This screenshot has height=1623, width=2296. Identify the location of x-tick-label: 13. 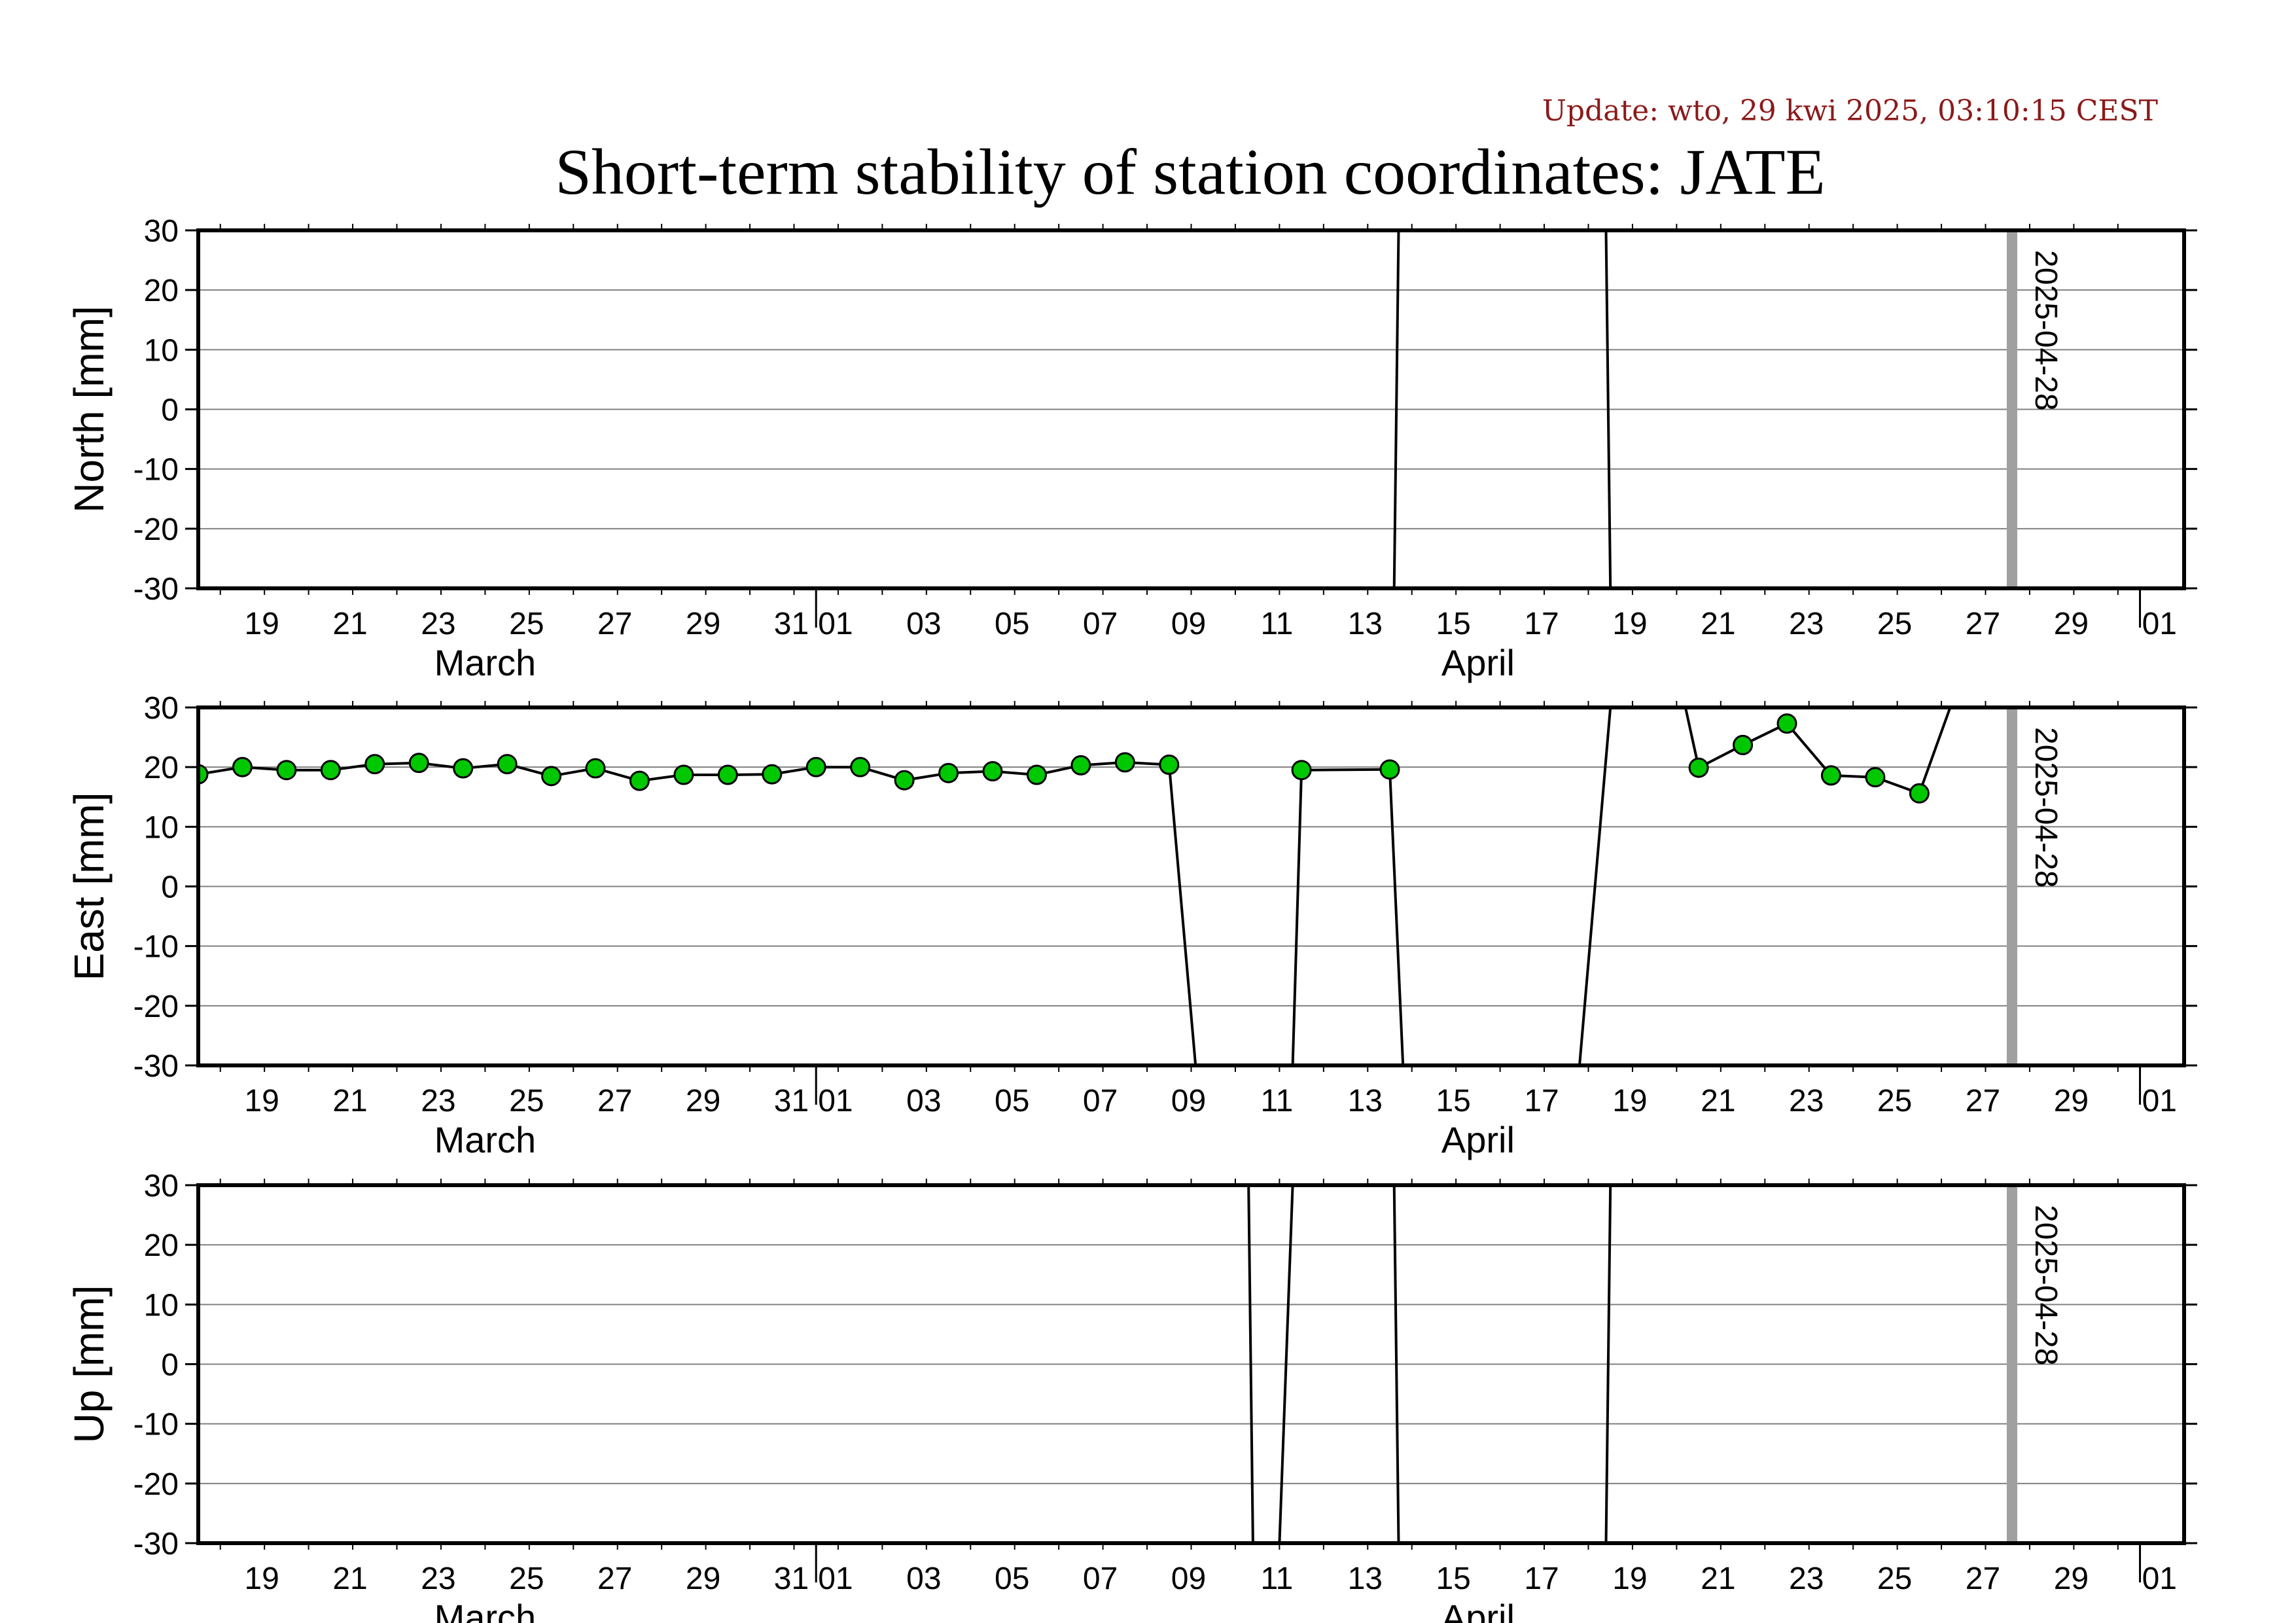
(1366, 1101).